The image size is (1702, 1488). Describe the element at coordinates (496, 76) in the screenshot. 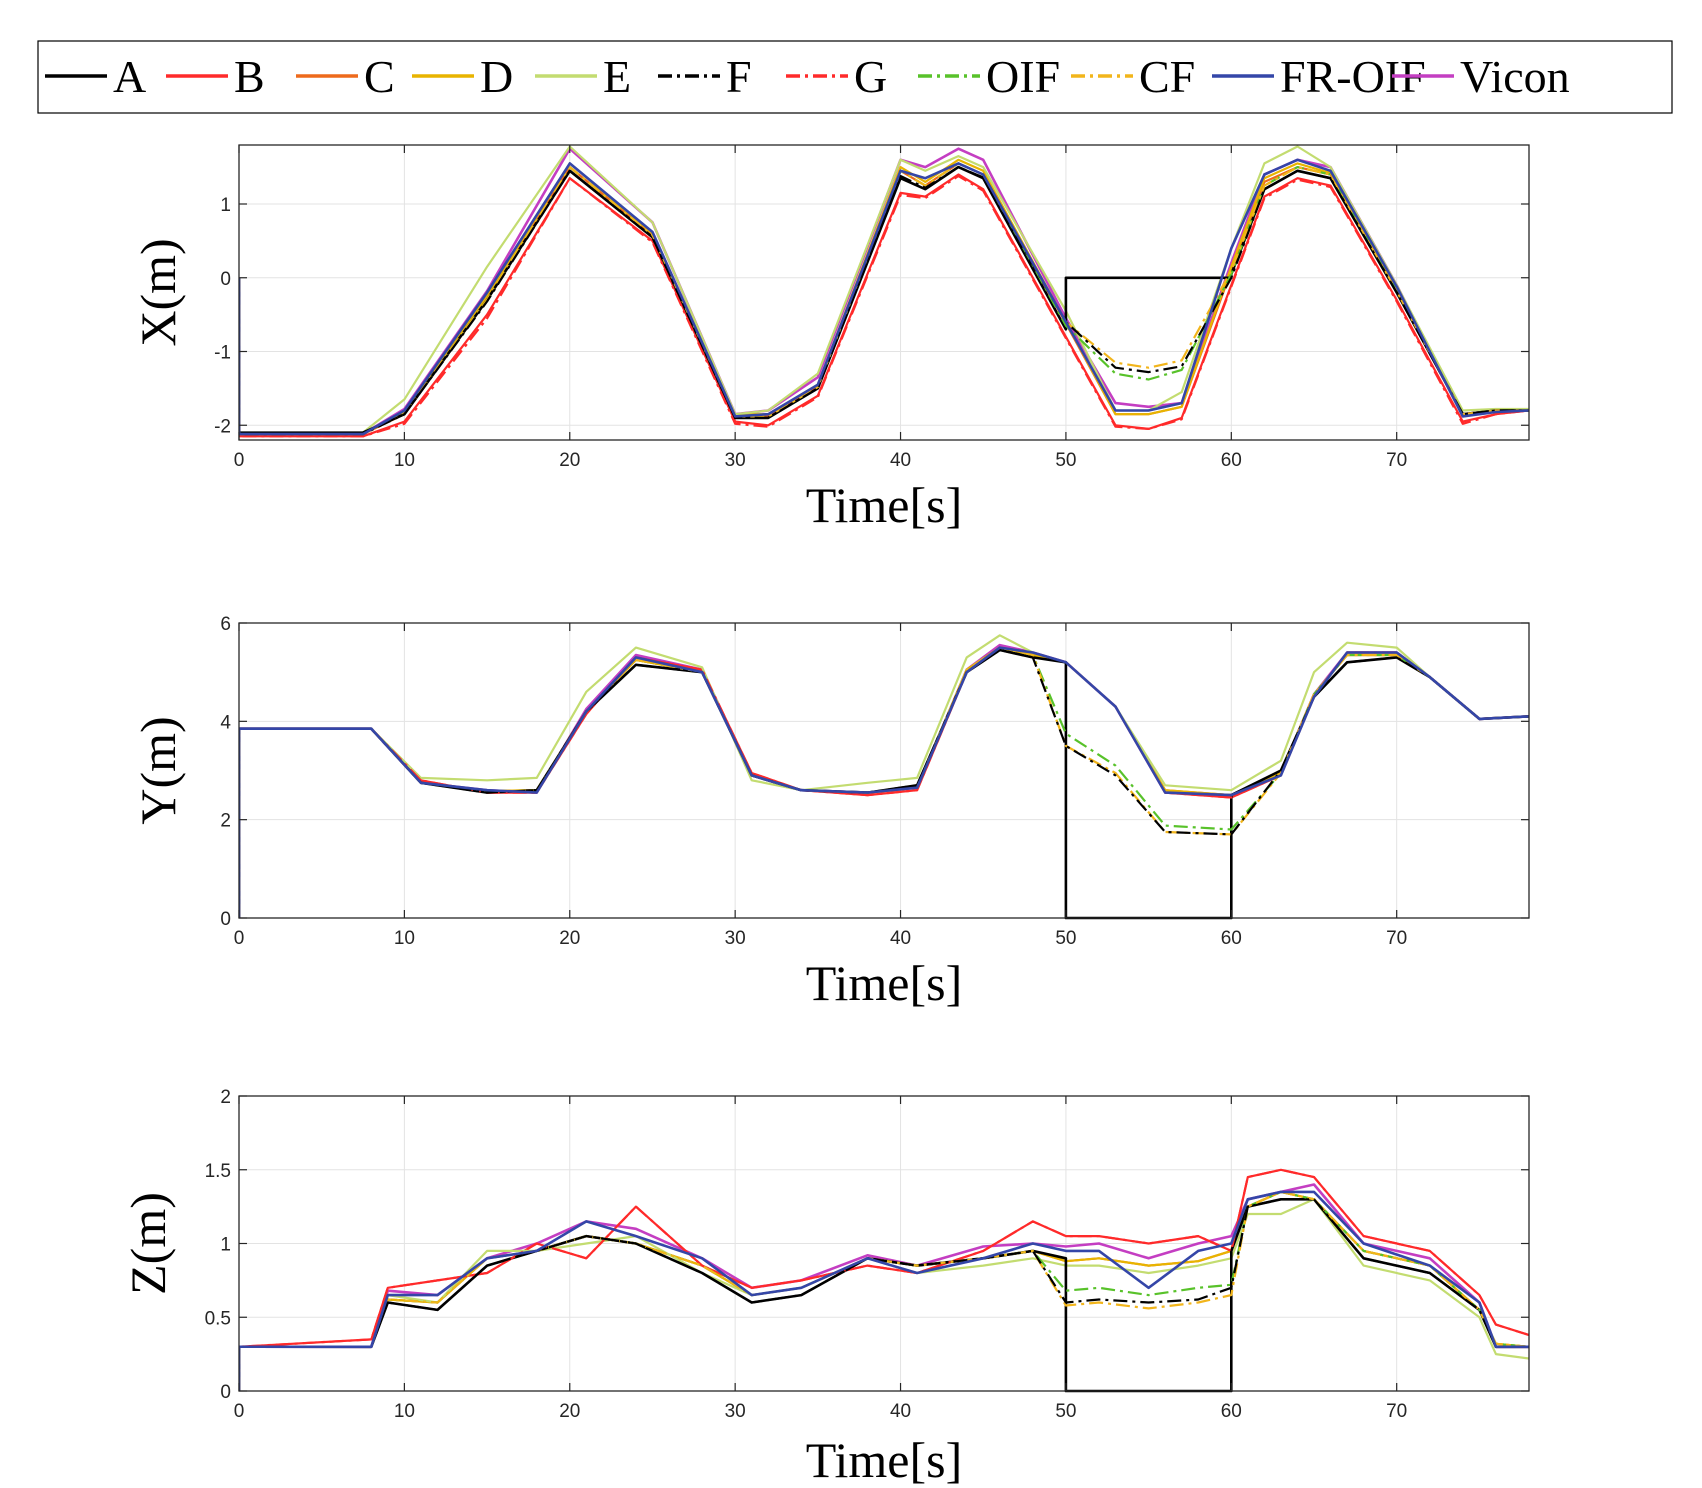

I see `legend-label: D` at that location.